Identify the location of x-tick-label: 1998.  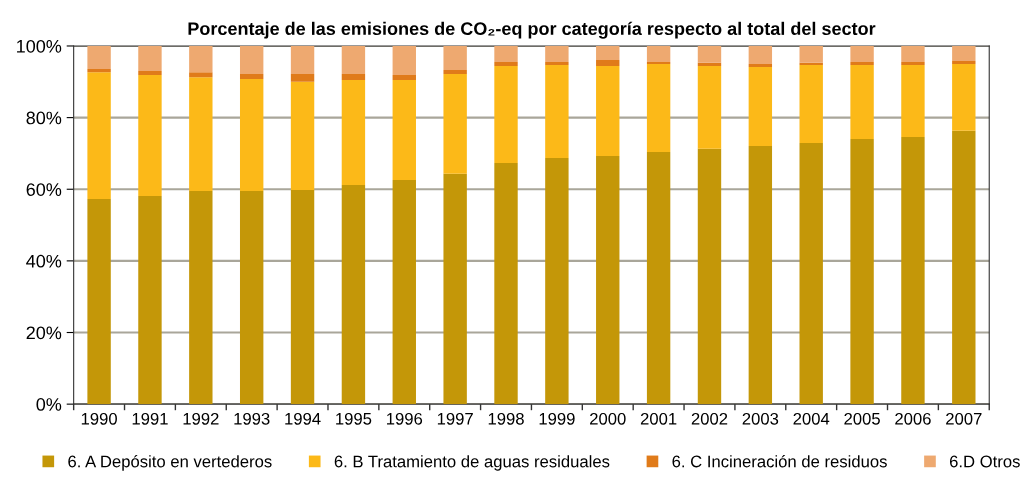
(506, 418).